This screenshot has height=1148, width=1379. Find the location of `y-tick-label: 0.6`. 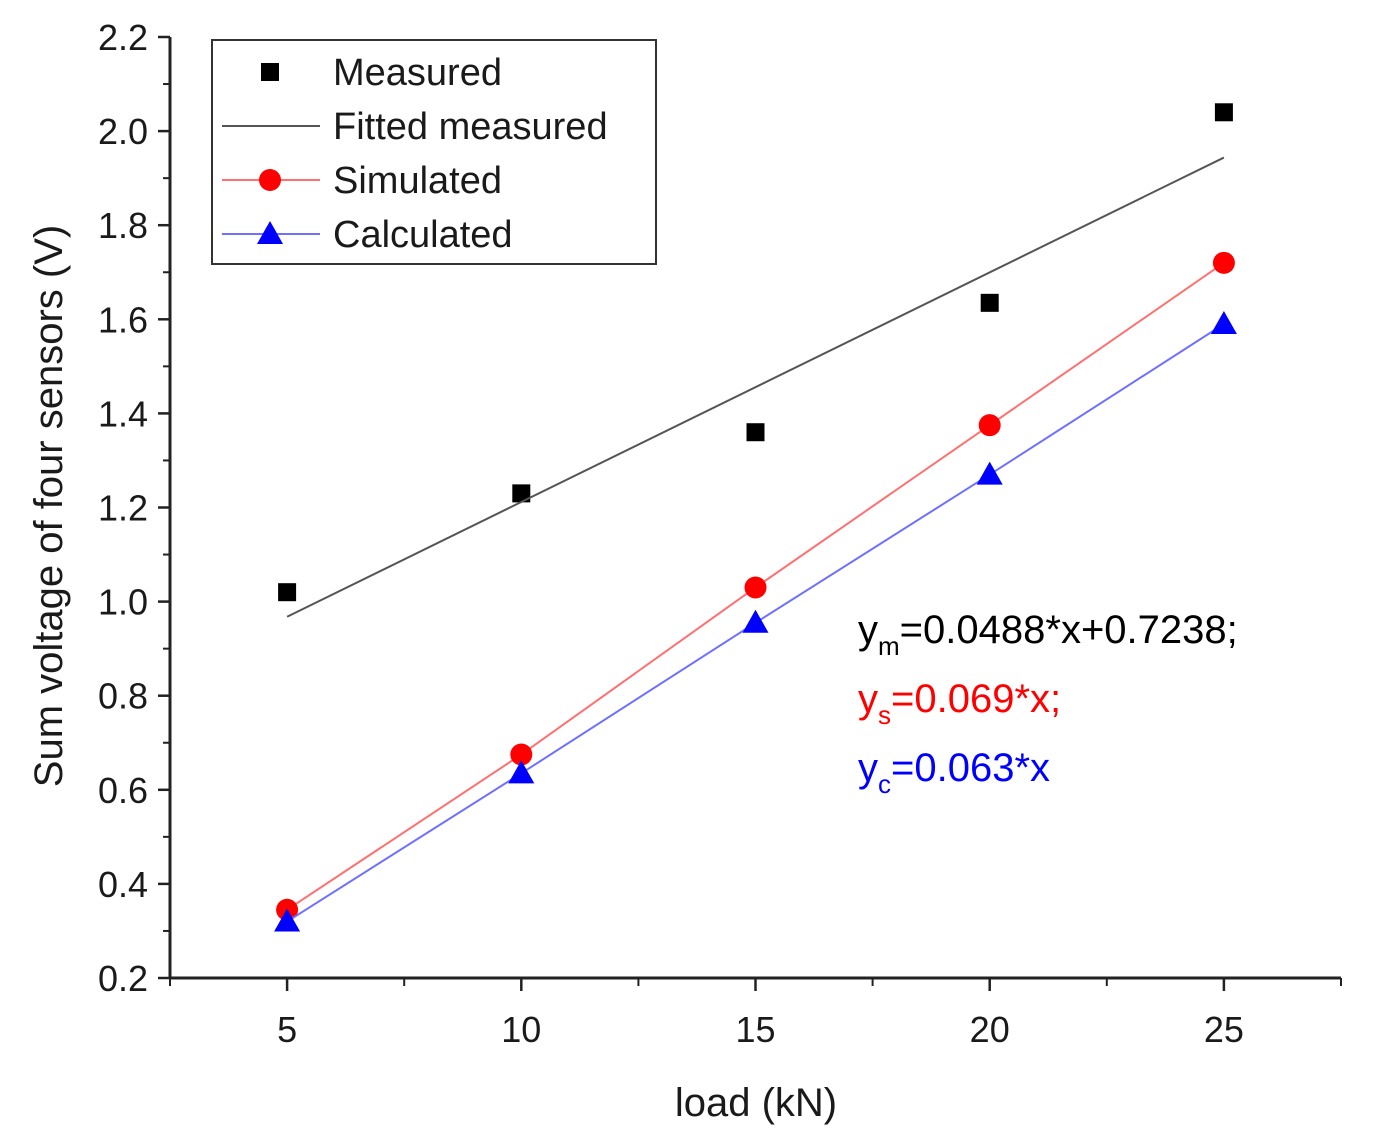

y-tick-label: 0.6 is located at coordinates (123, 790).